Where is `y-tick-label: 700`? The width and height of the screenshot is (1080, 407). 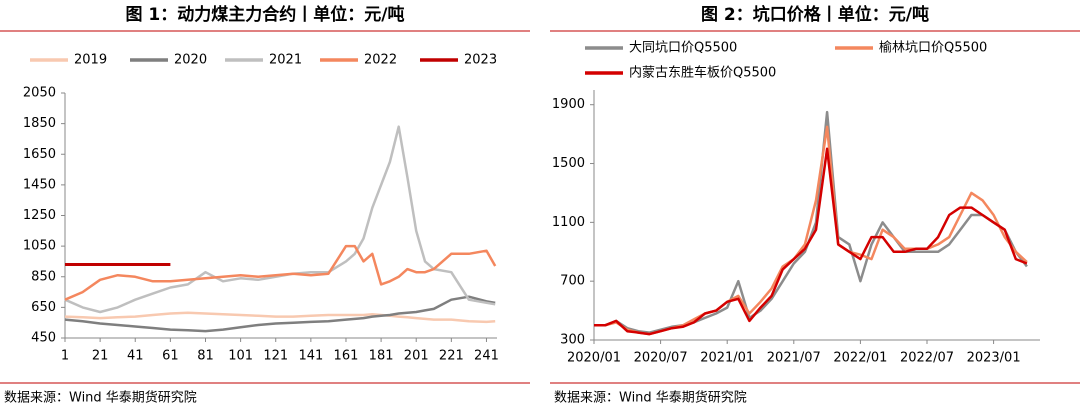 y-tick-label: 700 is located at coordinates (572, 281).